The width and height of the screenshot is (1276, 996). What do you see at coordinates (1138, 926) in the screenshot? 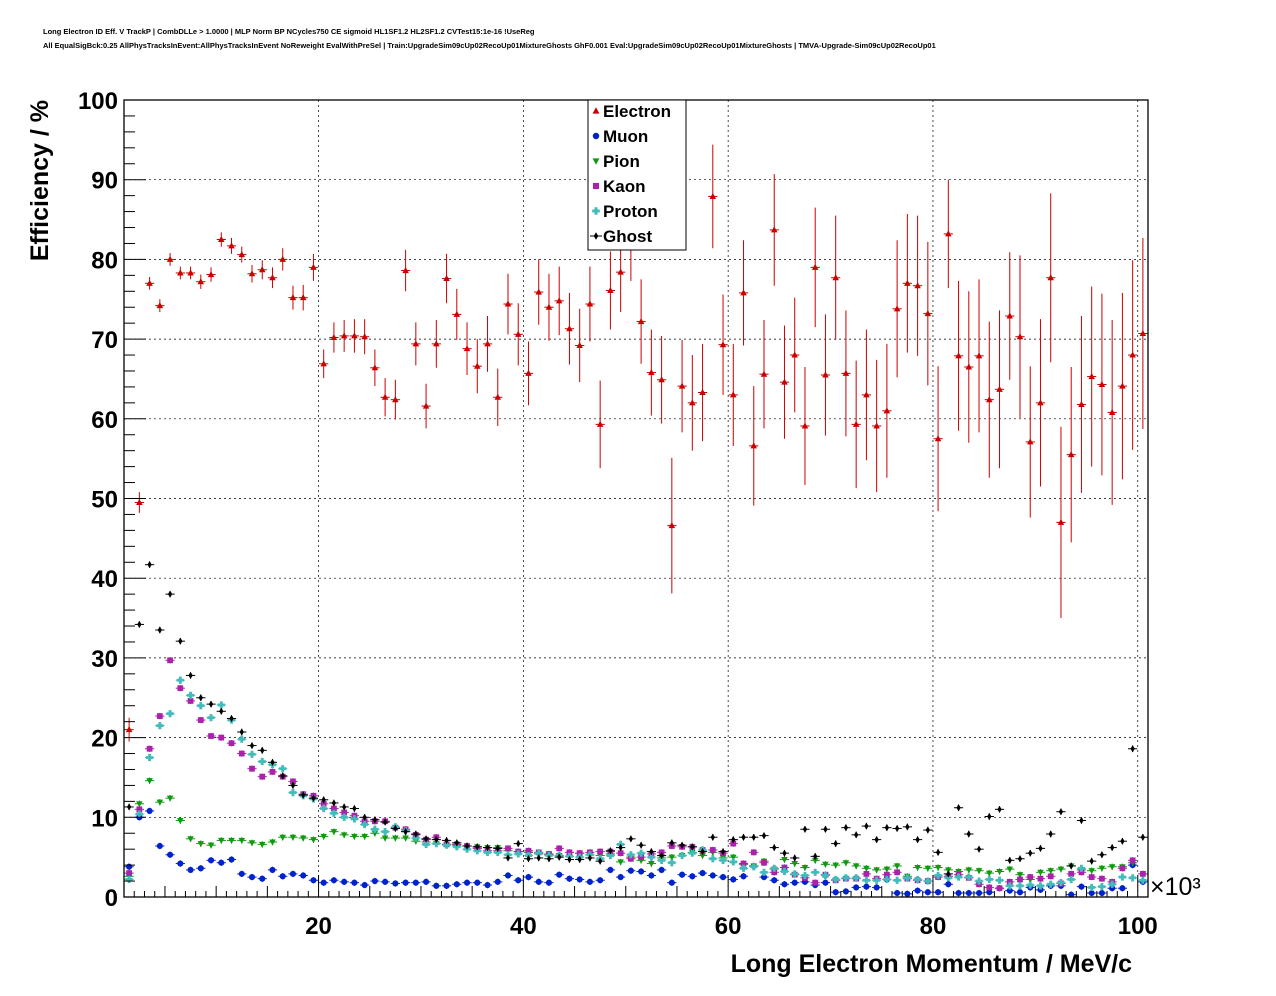
I see `x-tick-label: 100` at bounding box center [1138, 926].